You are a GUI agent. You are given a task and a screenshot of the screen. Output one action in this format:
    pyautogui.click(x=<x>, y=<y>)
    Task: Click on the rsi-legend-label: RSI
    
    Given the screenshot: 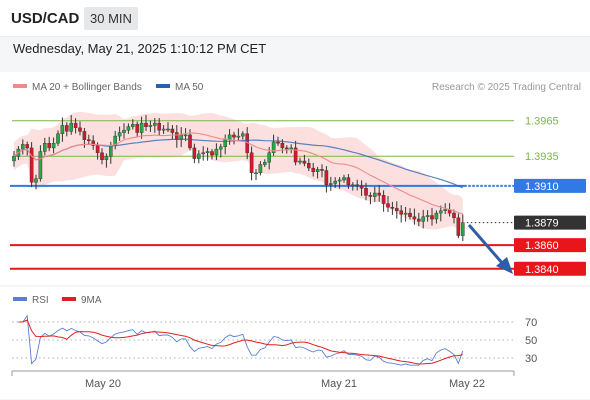 What is the action you would take?
    pyautogui.click(x=40, y=300)
    